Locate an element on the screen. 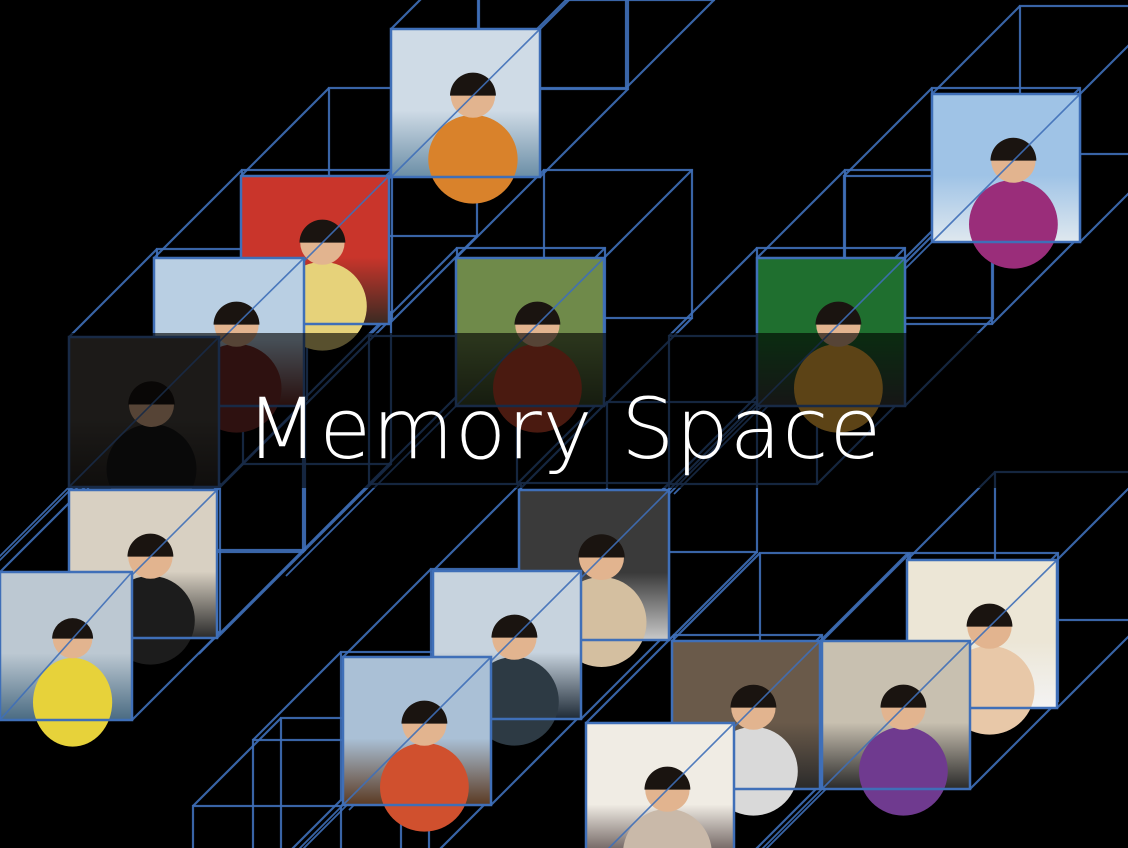 This screenshot has height=848, width=1128. photo-woman-orange-jacket-seaside is located at coordinates (465, 115).